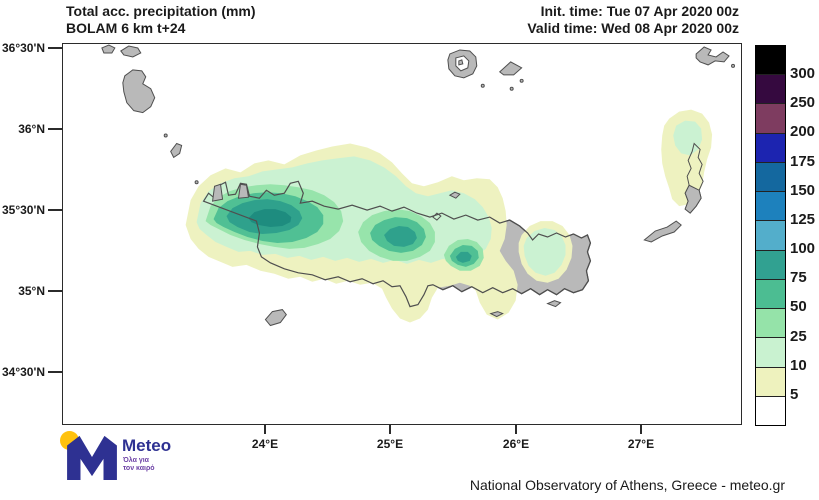 The width and height of the screenshot is (819, 500). Describe the element at coordinates (803, 190) in the screenshot. I see `colorbar-tick-label: 150` at that location.